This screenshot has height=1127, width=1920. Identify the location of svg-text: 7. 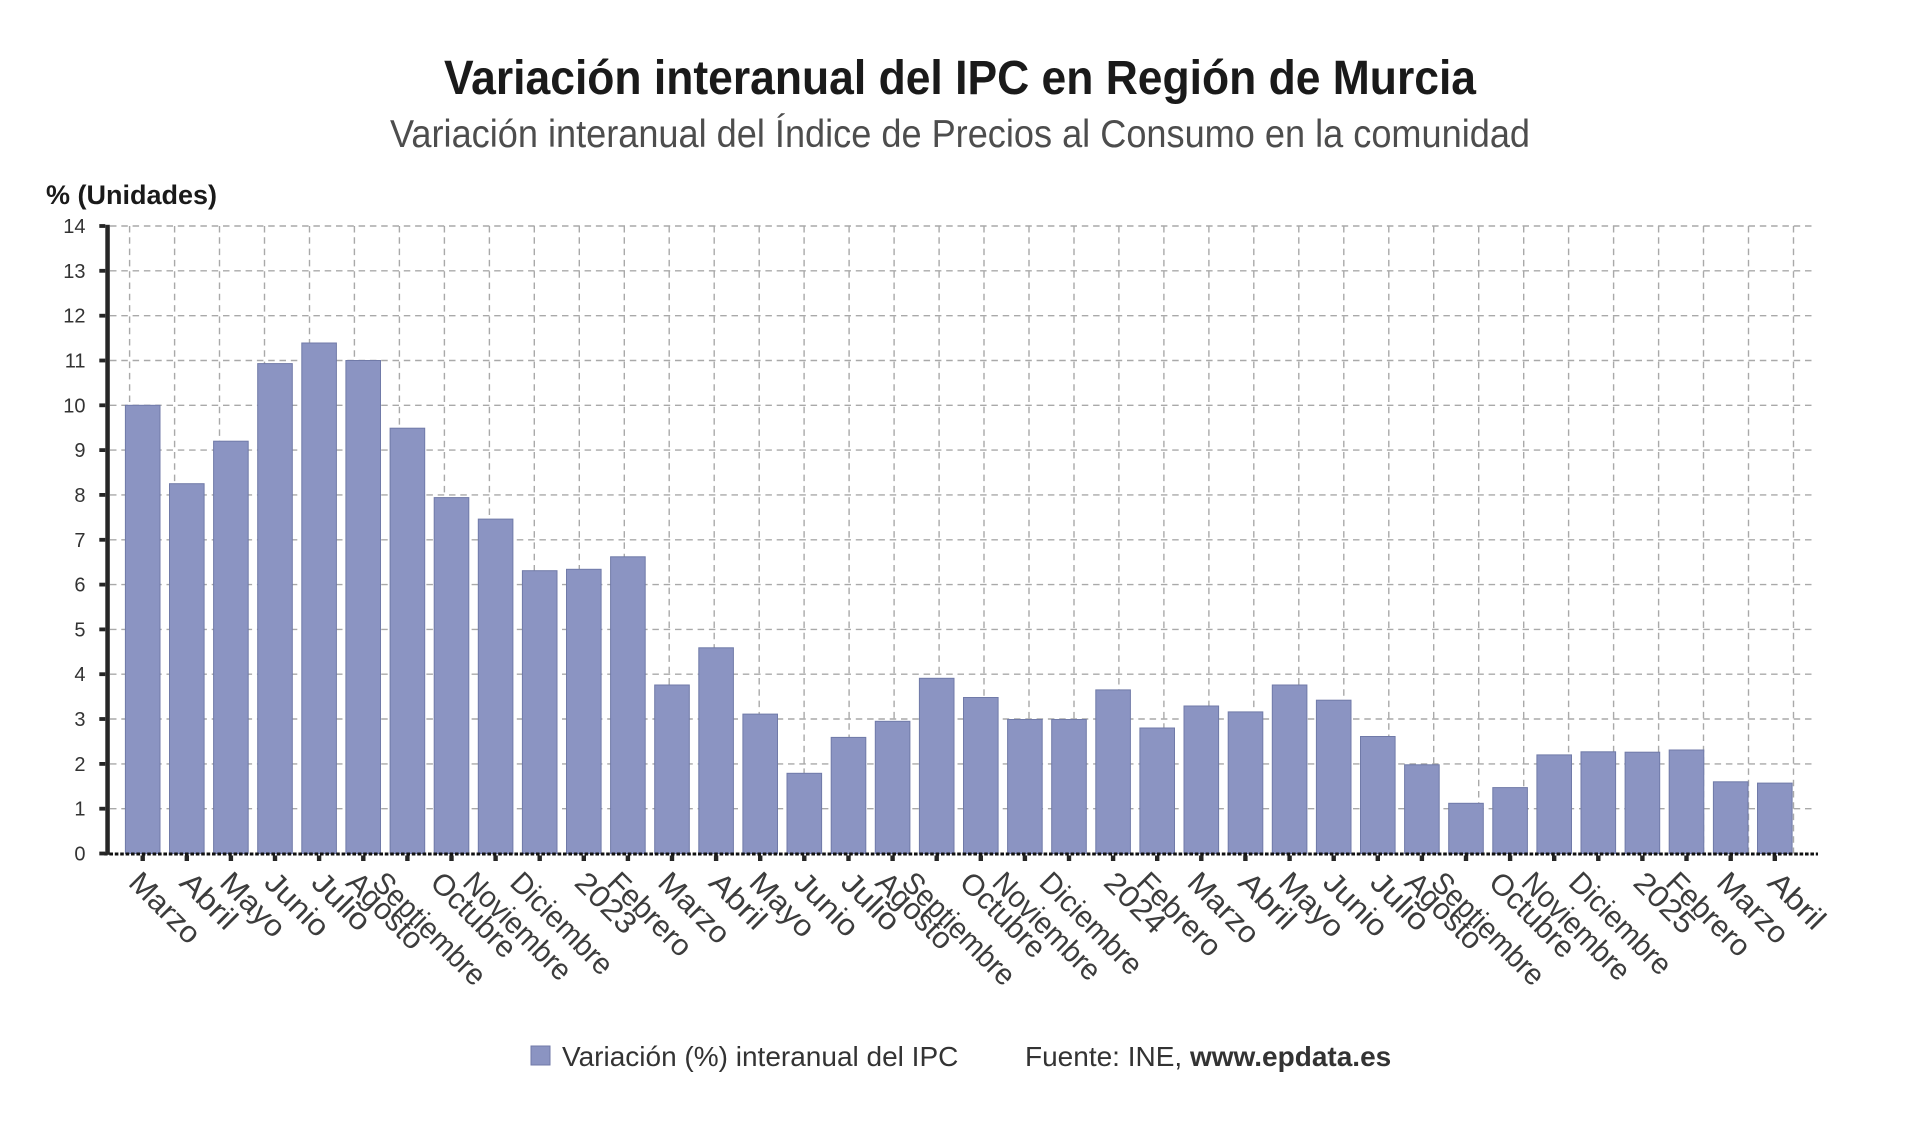
(79, 541).